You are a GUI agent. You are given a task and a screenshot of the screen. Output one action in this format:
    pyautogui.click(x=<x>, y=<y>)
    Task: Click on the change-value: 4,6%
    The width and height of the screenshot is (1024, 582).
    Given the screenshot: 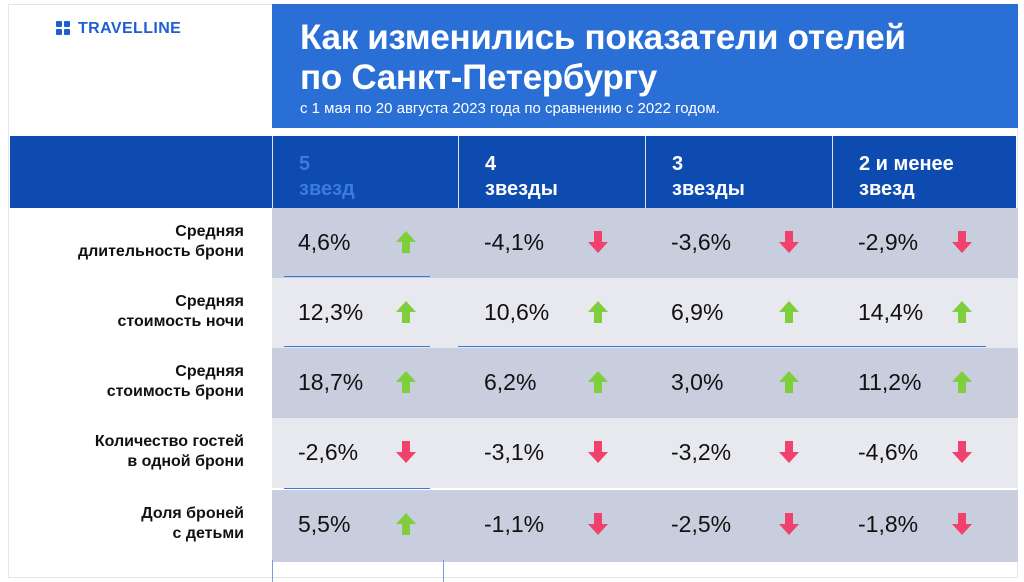 What is the action you would take?
    pyautogui.click(x=324, y=241)
    